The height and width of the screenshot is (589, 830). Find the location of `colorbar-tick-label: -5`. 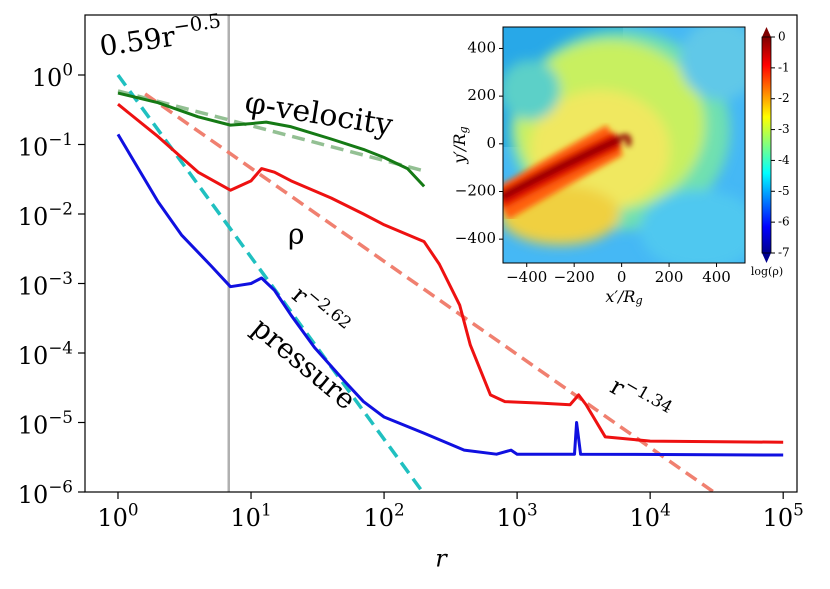

colorbar-tick-label: -5 is located at coordinates (784, 191).